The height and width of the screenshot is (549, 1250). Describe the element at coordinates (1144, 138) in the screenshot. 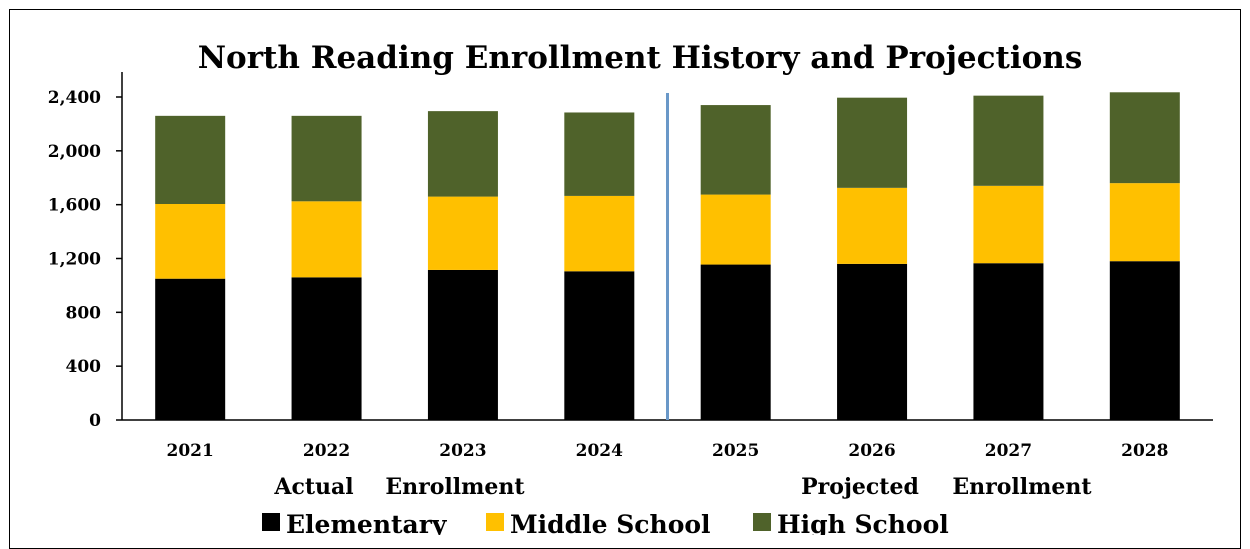

I see `bar-high-school-2028` at that location.